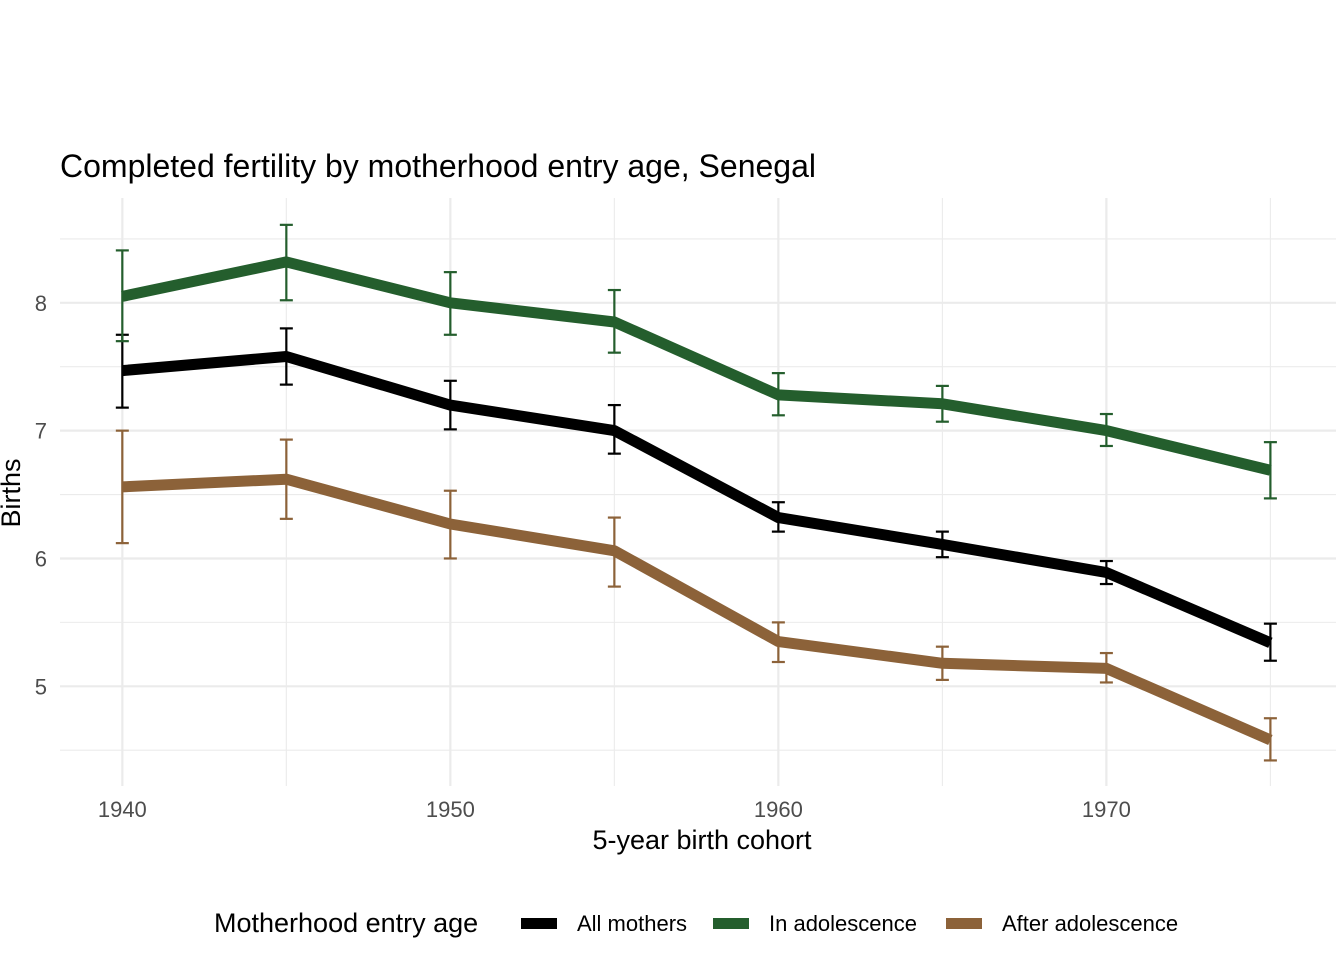  What do you see at coordinates (614, 809) in the screenshot?
I see `x-axis-ticks: 1940 1950 1960 1970` at bounding box center [614, 809].